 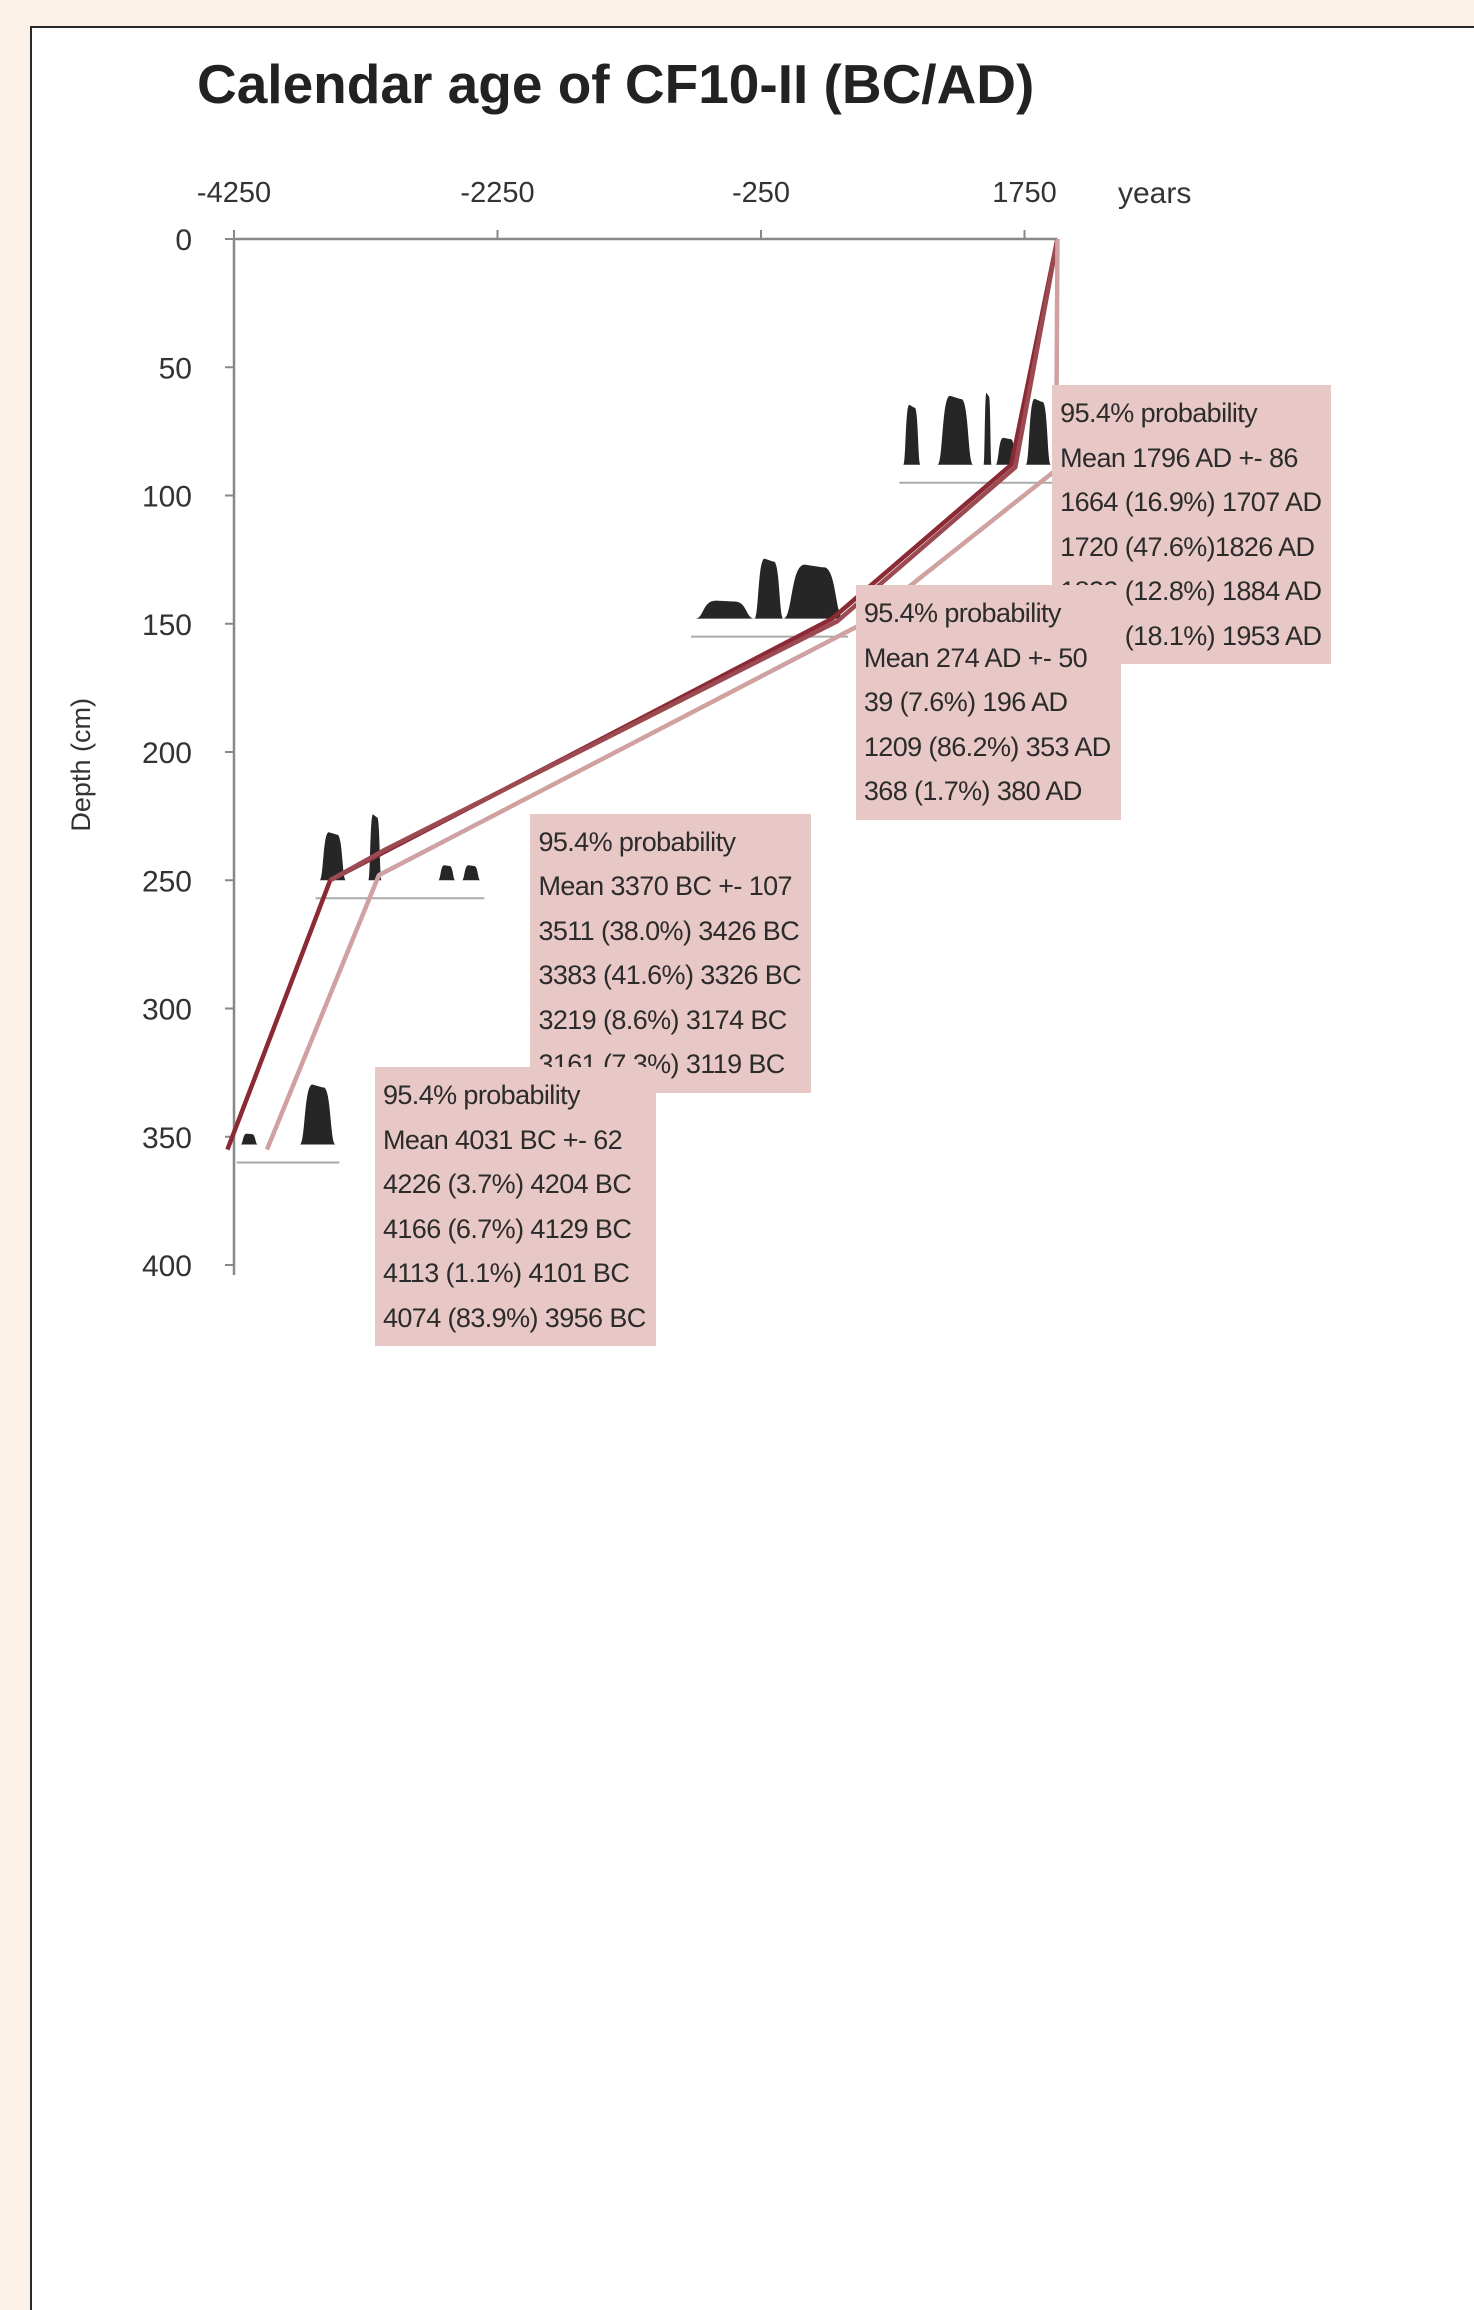 What do you see at coordinates (965, 702) in the screenshot?
I see `annotation-line: 39 (7.6%) 196 AD` at bounding box center [965, 702].